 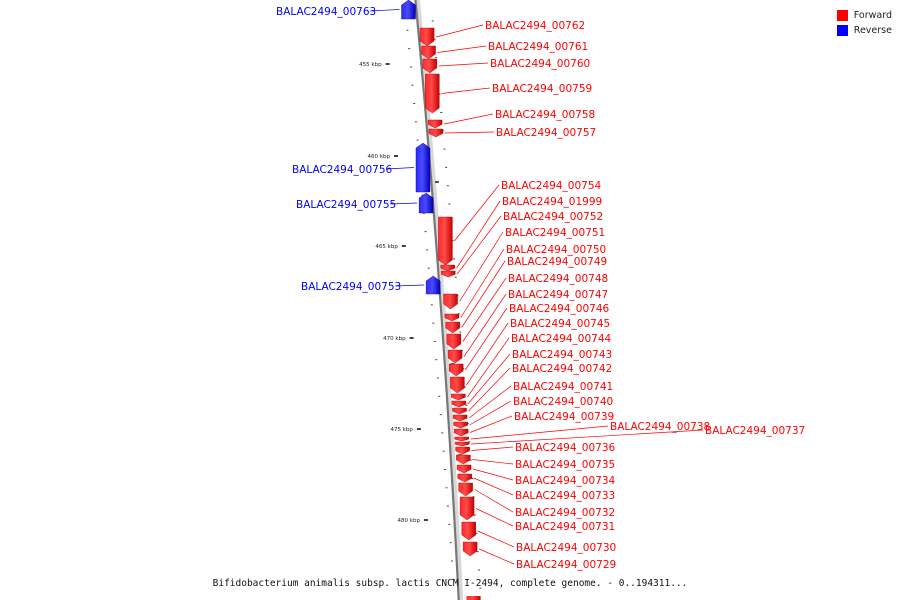 What do you see at coordinates (551, 186) in the screenshot?
I see `gene-label-balac2494_00754: BALAC2494_00754` at bounding box center [551, 186].